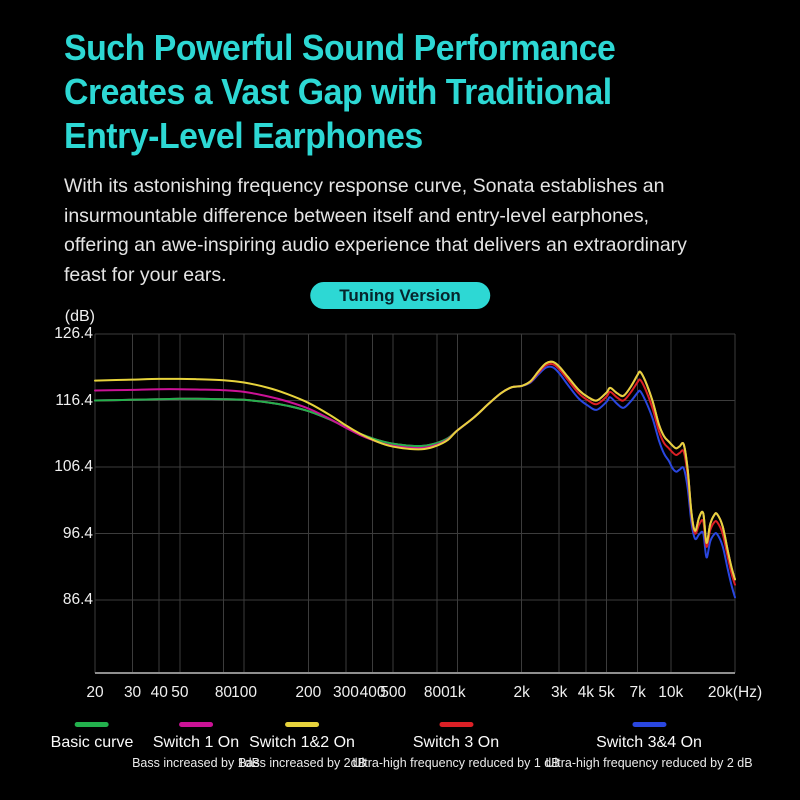  Describe the element at coordinates (586, 692) in the screenshot. I see `x-tick-label: 4k` at that location.